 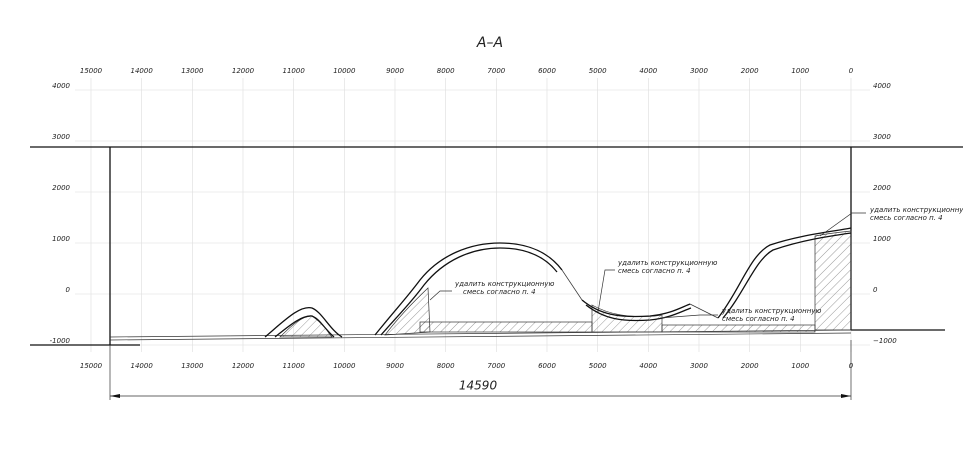 What do you see at coordinates (192, 366) in the screenshot?
I see `bottom-scale-label: 13000` at bounding box center [192, 366].